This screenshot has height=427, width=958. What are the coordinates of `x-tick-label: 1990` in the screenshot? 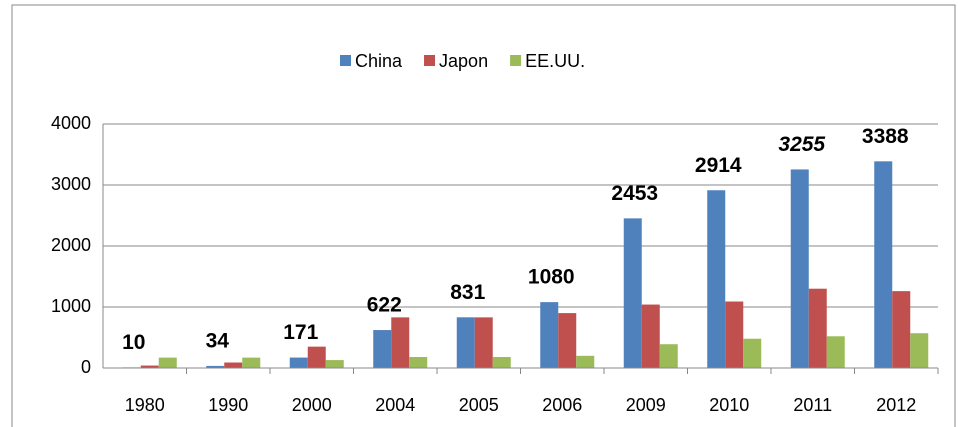 It's located at (228, 405).